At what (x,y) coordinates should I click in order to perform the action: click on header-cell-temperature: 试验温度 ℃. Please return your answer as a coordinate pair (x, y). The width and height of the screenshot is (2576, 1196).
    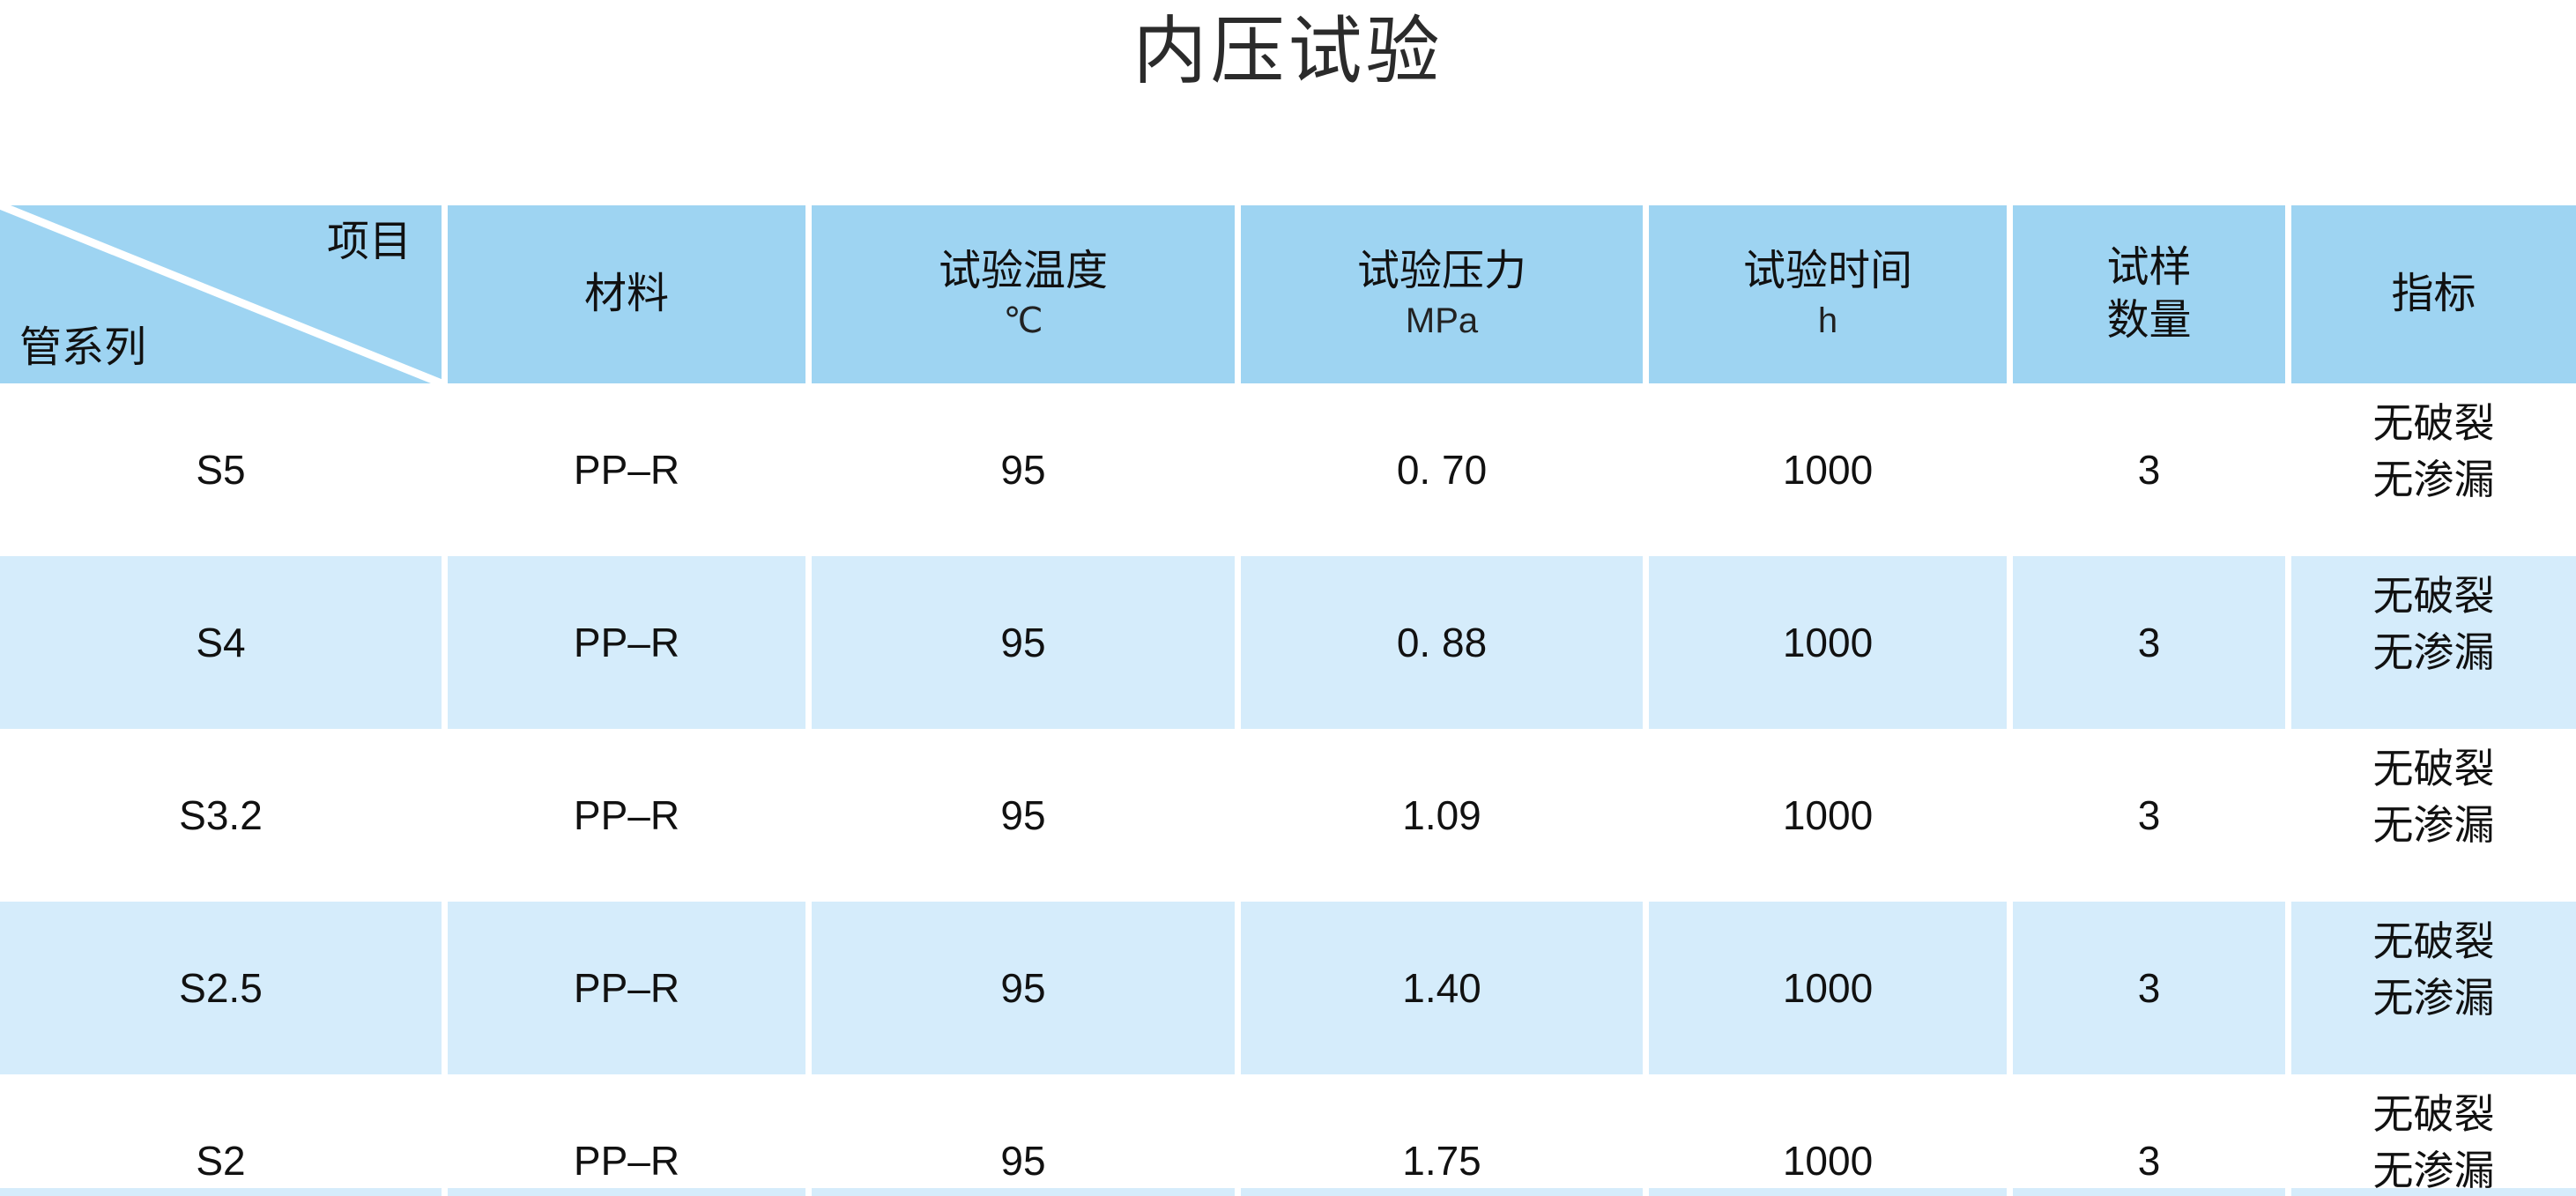
    Looking at the image, I should click on (1026, 294).